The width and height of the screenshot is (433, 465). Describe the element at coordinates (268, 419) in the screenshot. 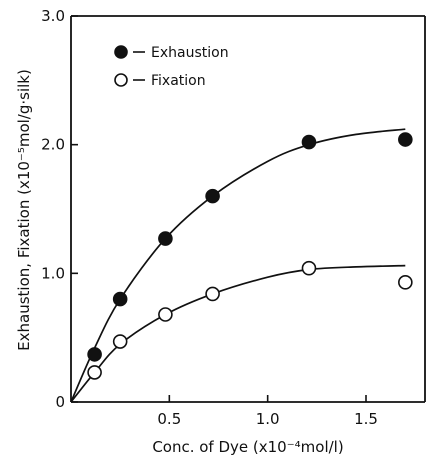

I see `x-tick-label: 1.0` at that location.